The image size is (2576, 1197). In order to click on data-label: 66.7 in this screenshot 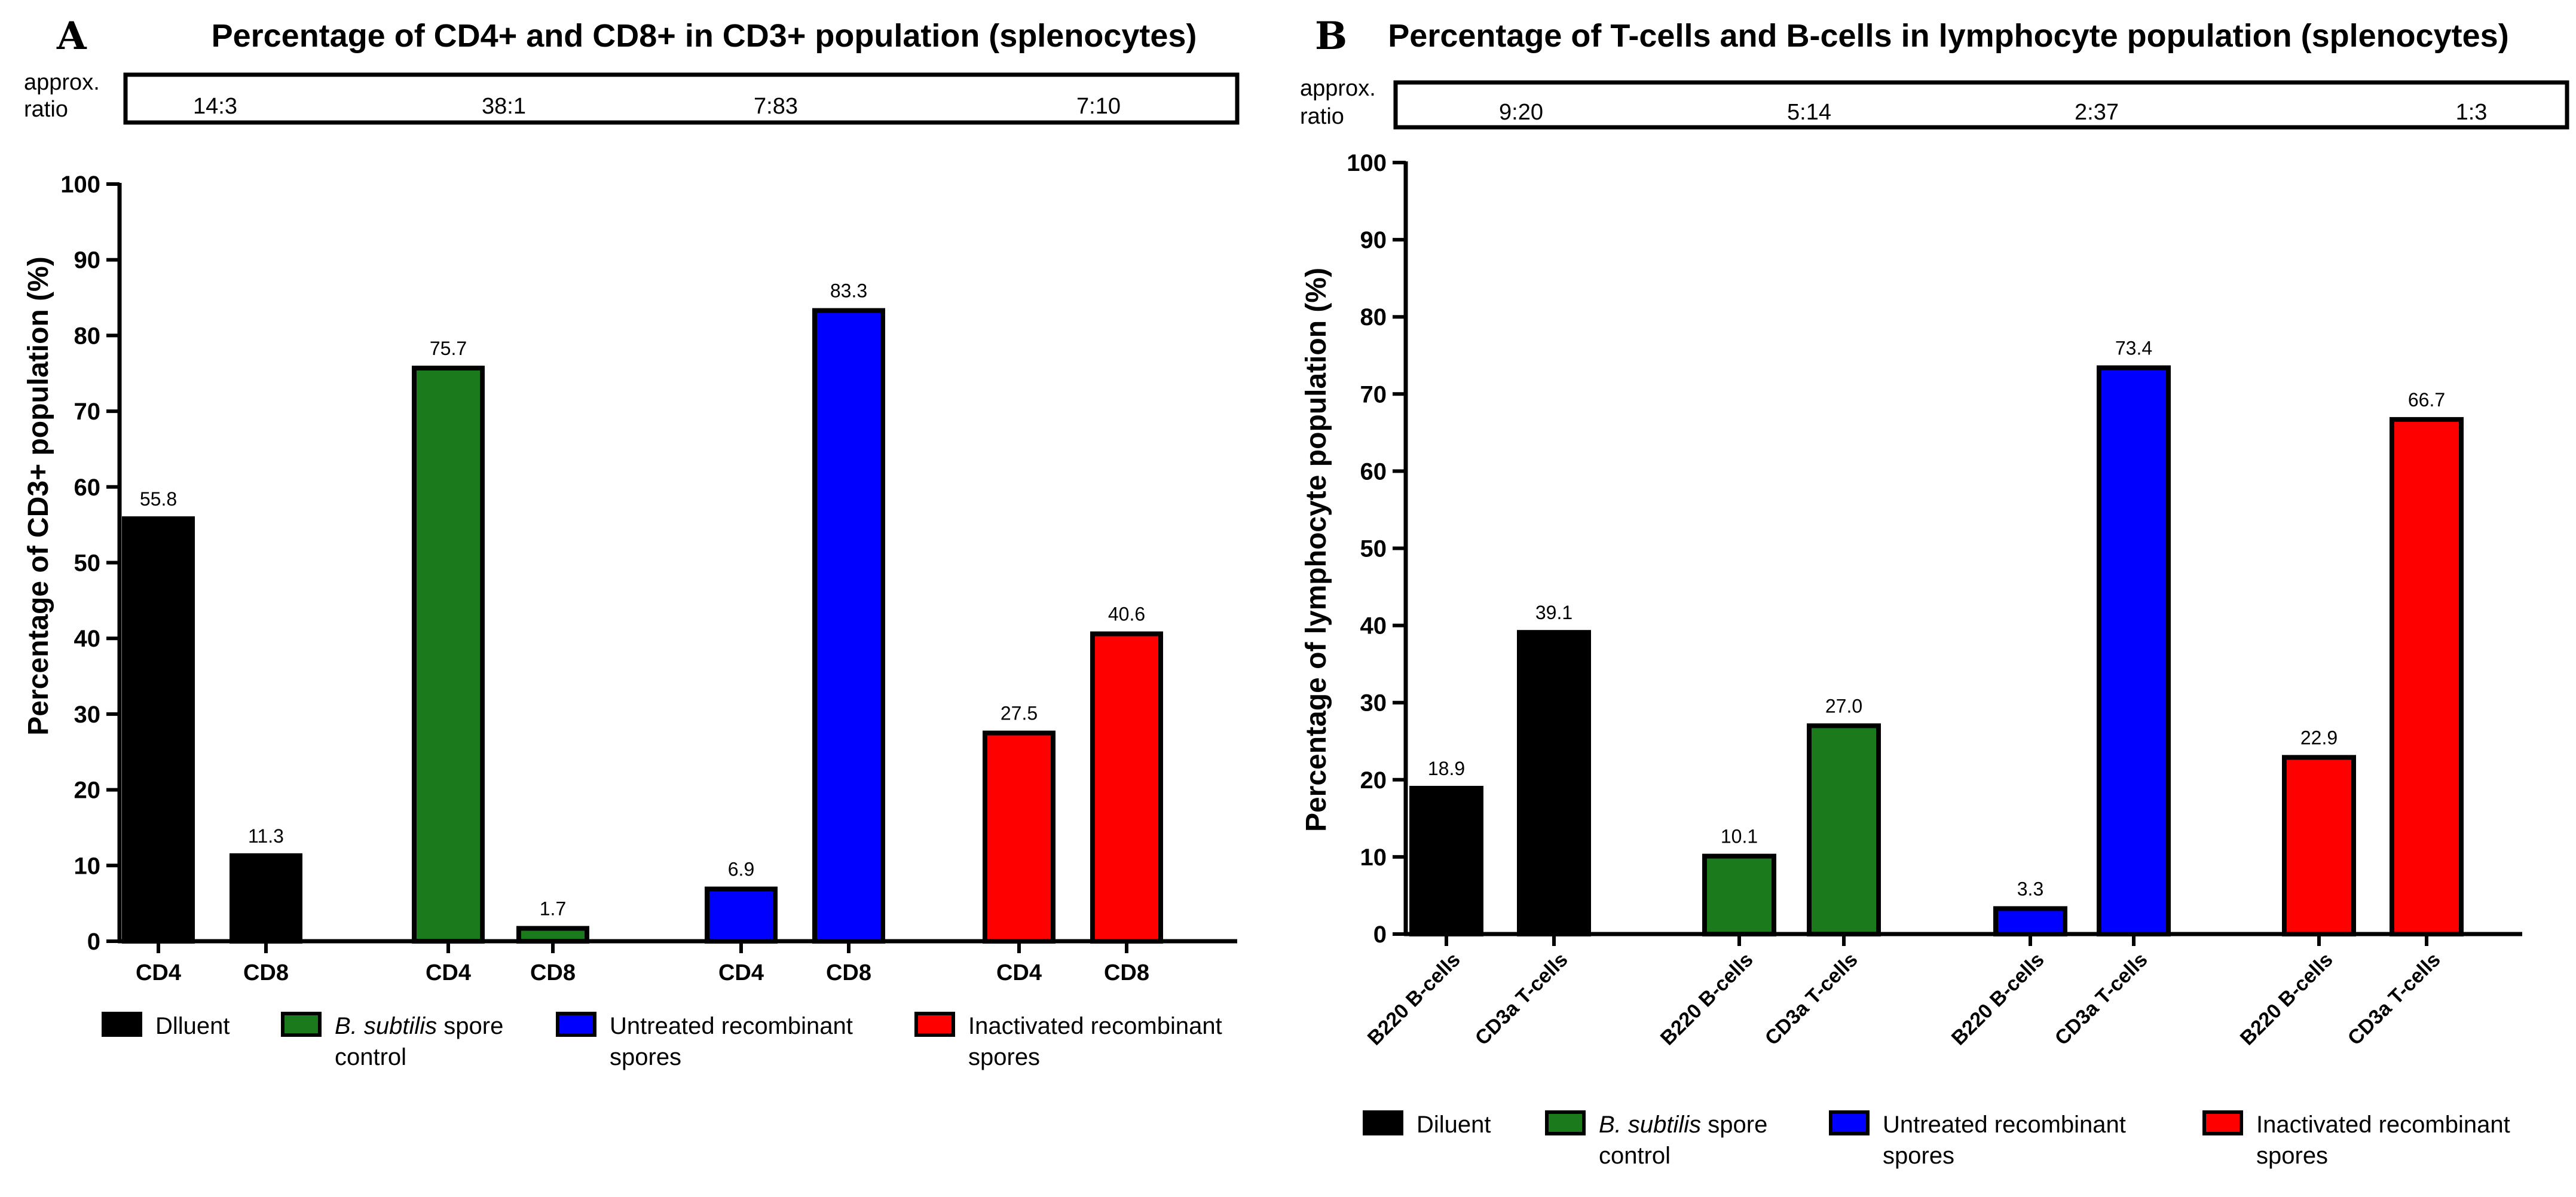, I will do `click(2426, 400)`.